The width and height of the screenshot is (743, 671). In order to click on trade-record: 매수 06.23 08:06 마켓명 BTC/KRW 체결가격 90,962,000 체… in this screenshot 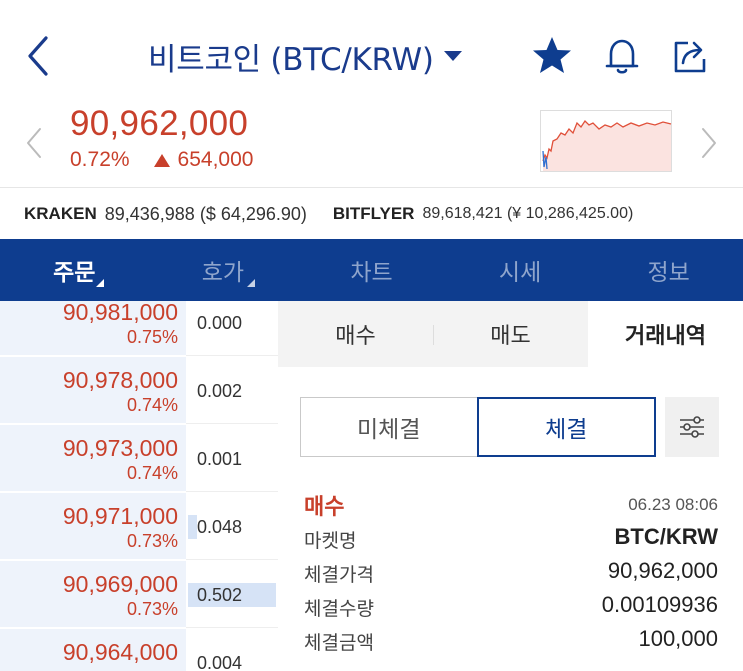, I will do `click(511, 573)`.